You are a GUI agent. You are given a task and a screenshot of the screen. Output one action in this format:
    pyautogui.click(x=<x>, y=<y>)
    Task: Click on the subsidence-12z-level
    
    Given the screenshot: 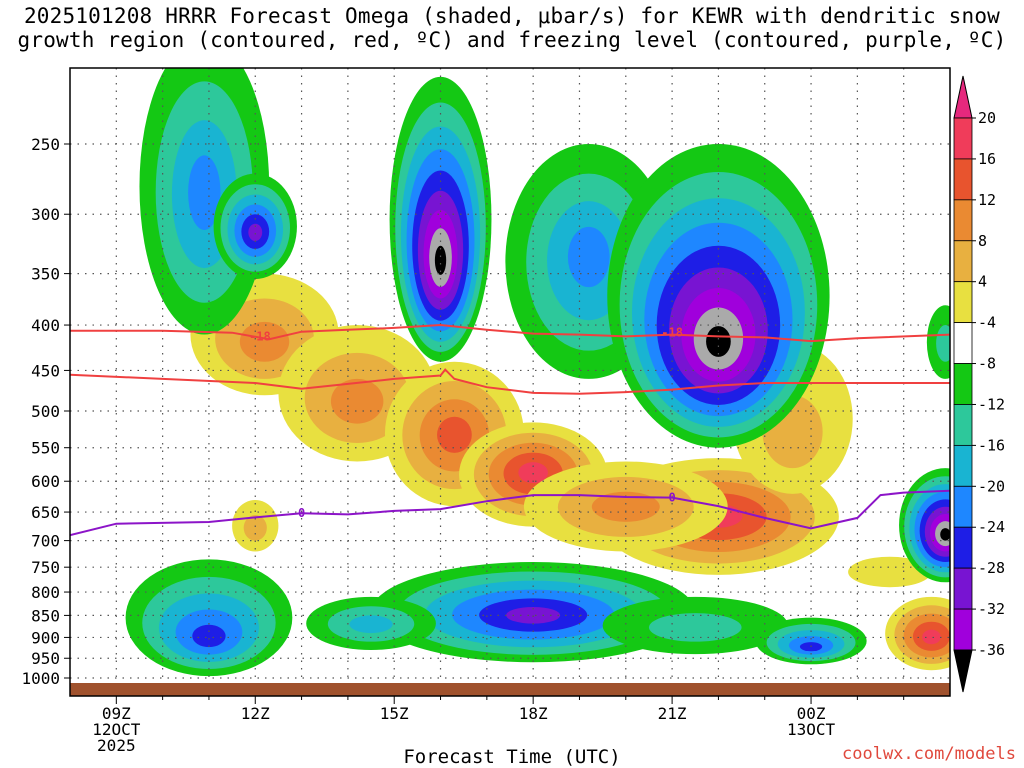 What is the action you would take?
    pyautogui.click(x=264, y=341)
    